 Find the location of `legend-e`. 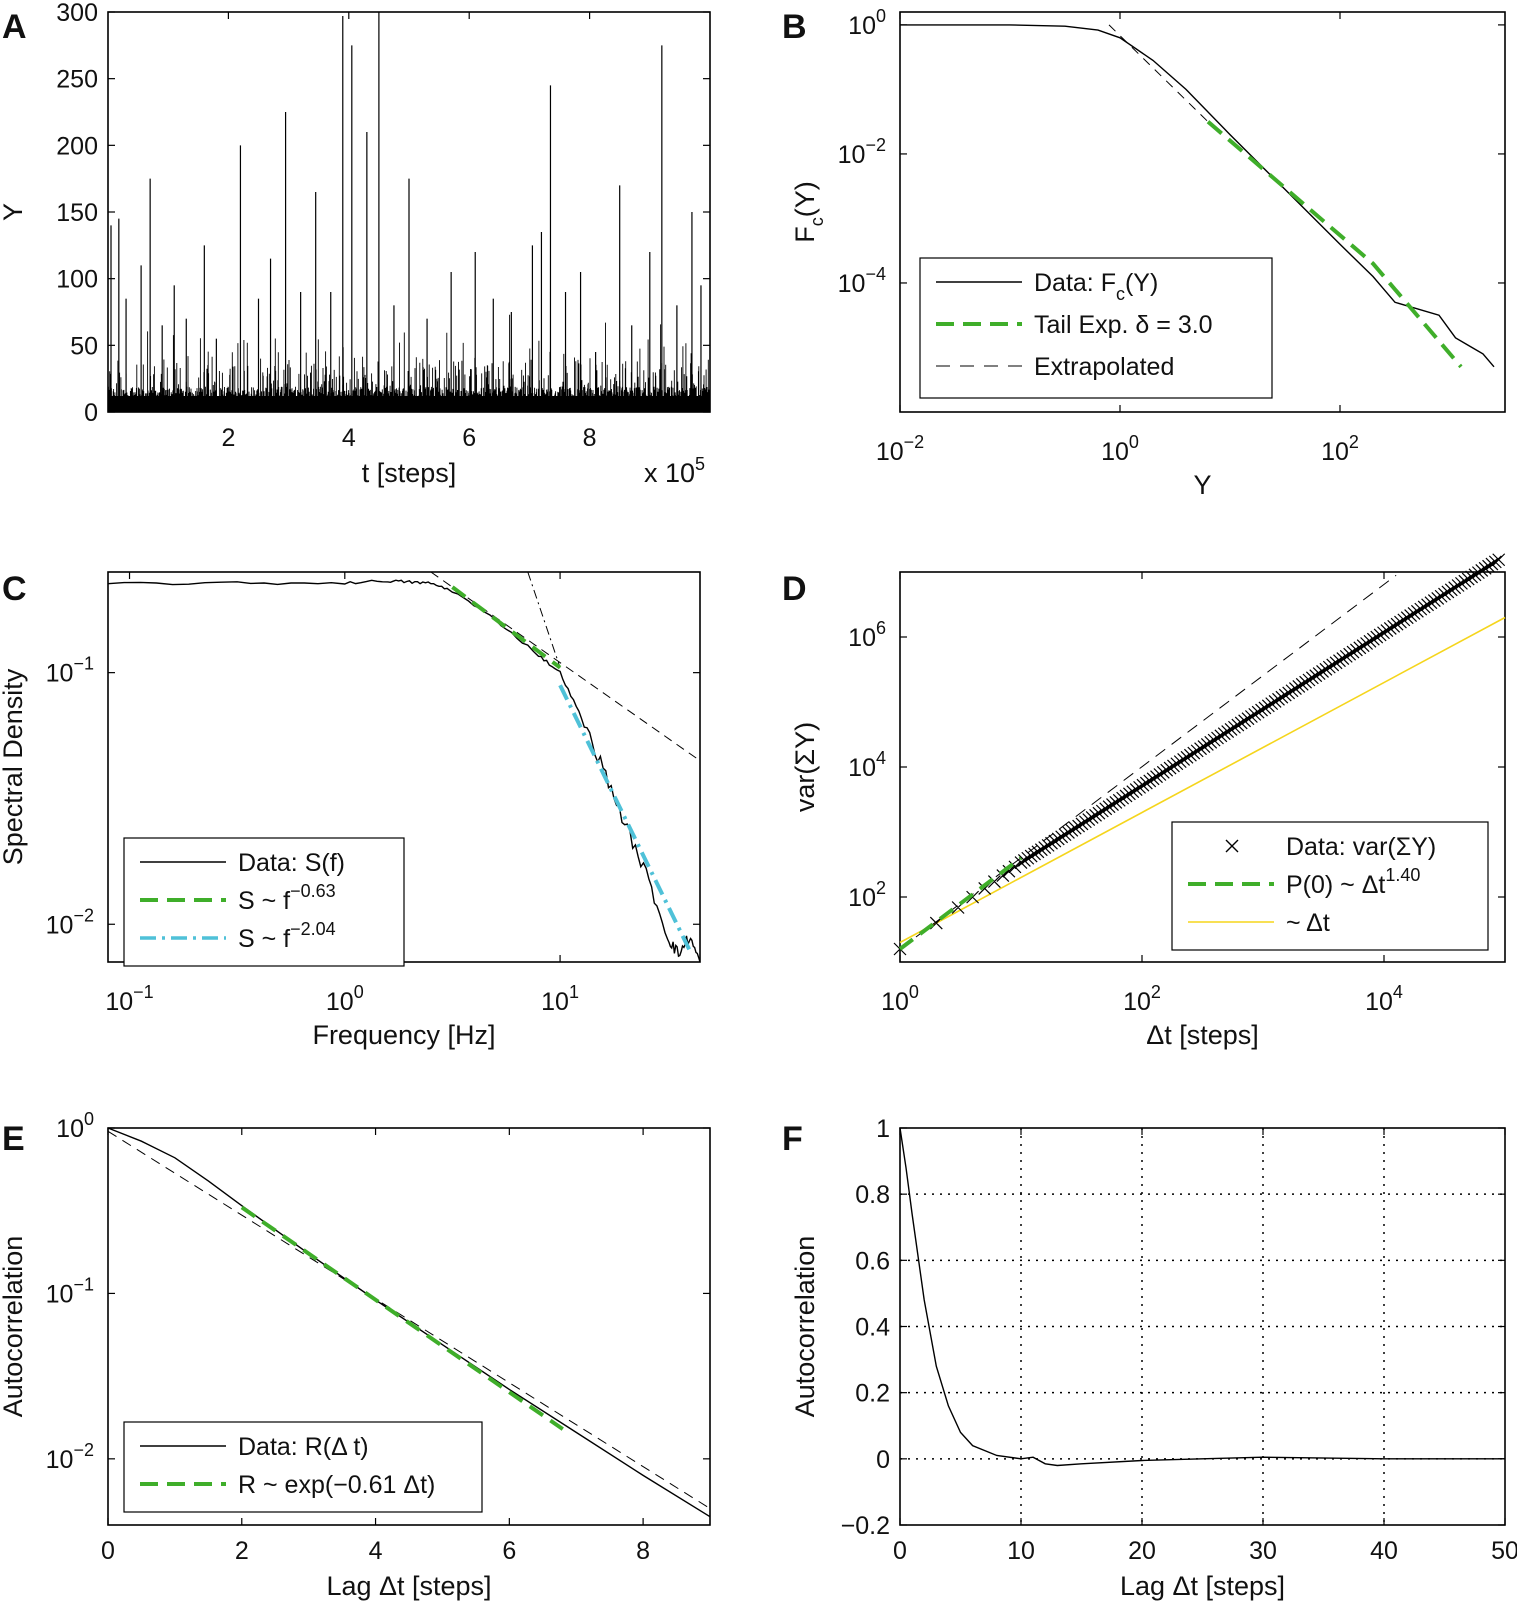

legend-e is located at coordinates (303, 1467).